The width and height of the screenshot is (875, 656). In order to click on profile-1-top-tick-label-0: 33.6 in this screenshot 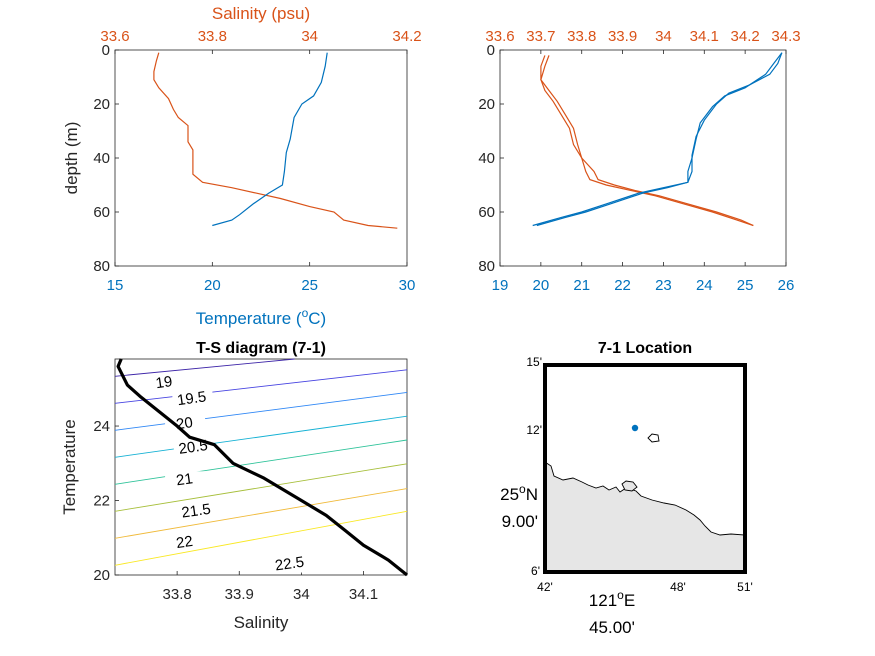, I will do `click(114, 36)`.